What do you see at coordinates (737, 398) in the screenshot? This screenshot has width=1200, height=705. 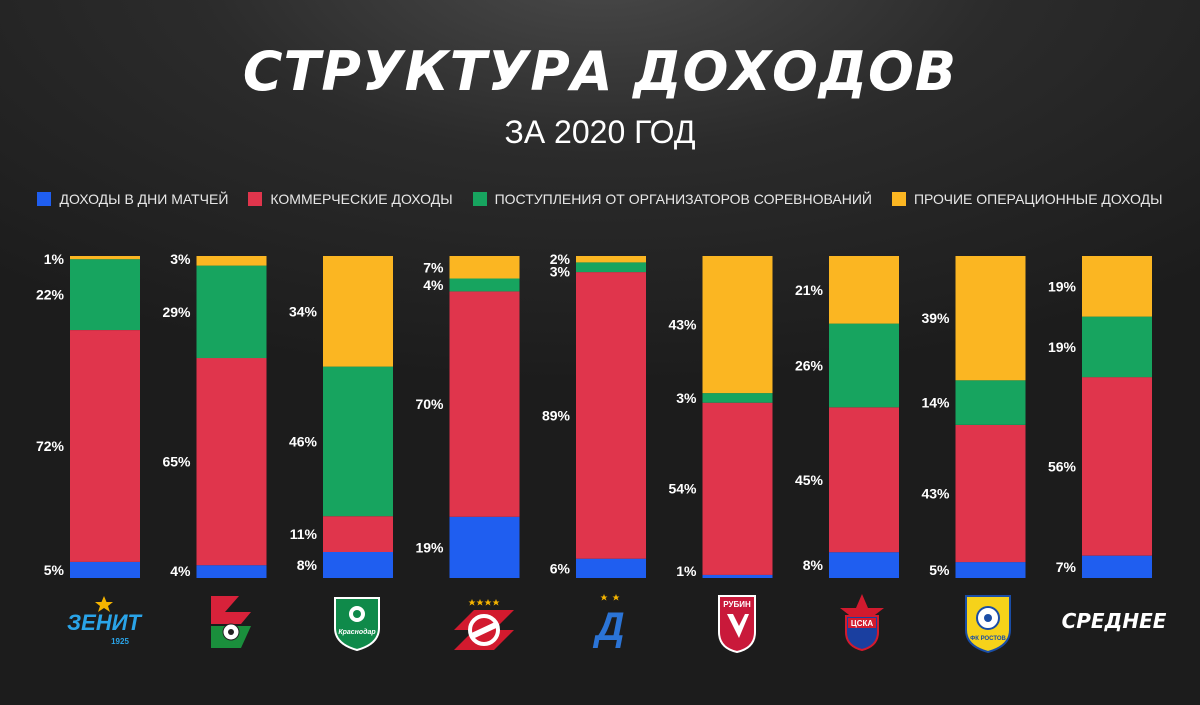 I see `bar-segment-rubin-competition` at bounding box center [737, 398].